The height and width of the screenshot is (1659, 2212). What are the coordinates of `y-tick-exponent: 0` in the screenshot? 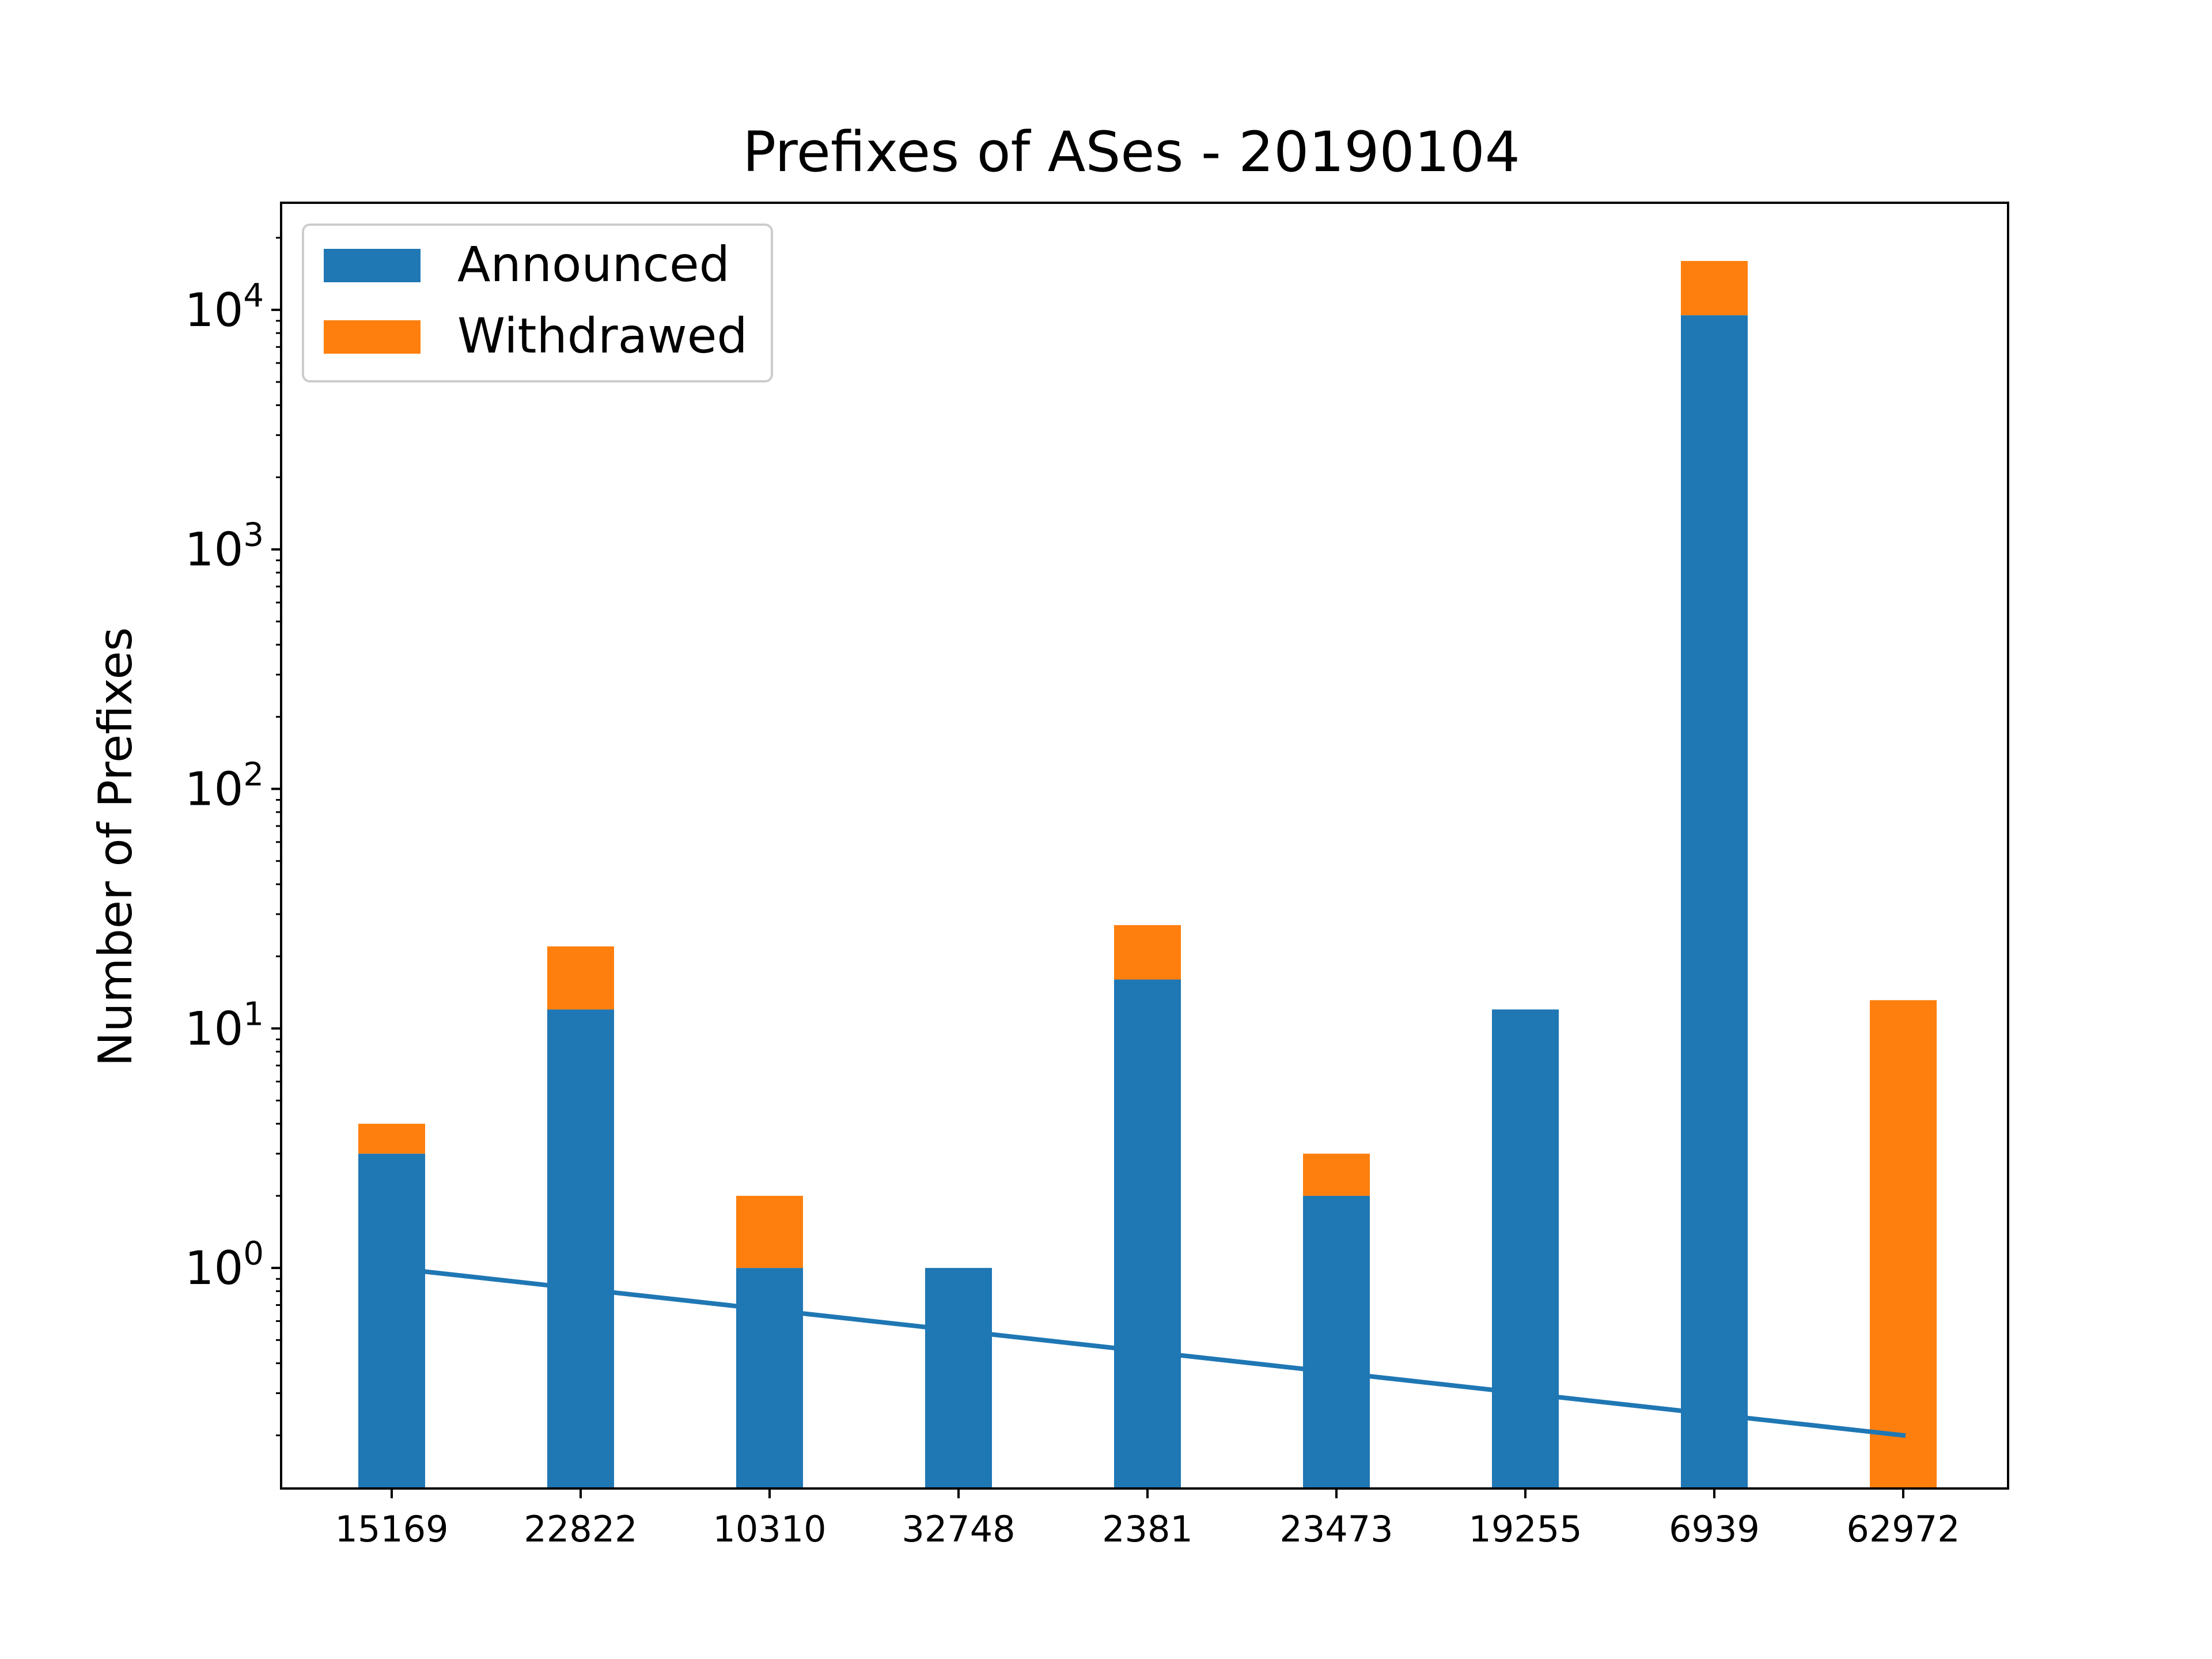 It's located at (253, 1253).